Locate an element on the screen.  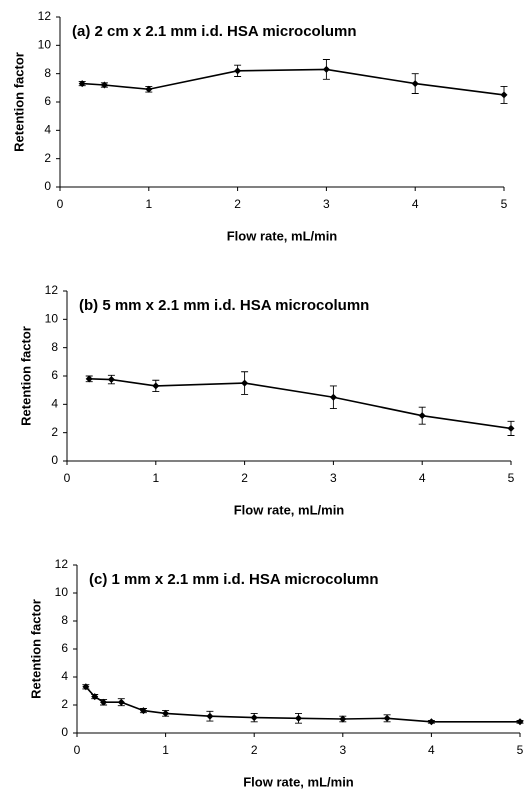
chart-title: (a) 2 cm x 2.1 mm i.d. HSA microcolumn is located at coordinates (214, 31).